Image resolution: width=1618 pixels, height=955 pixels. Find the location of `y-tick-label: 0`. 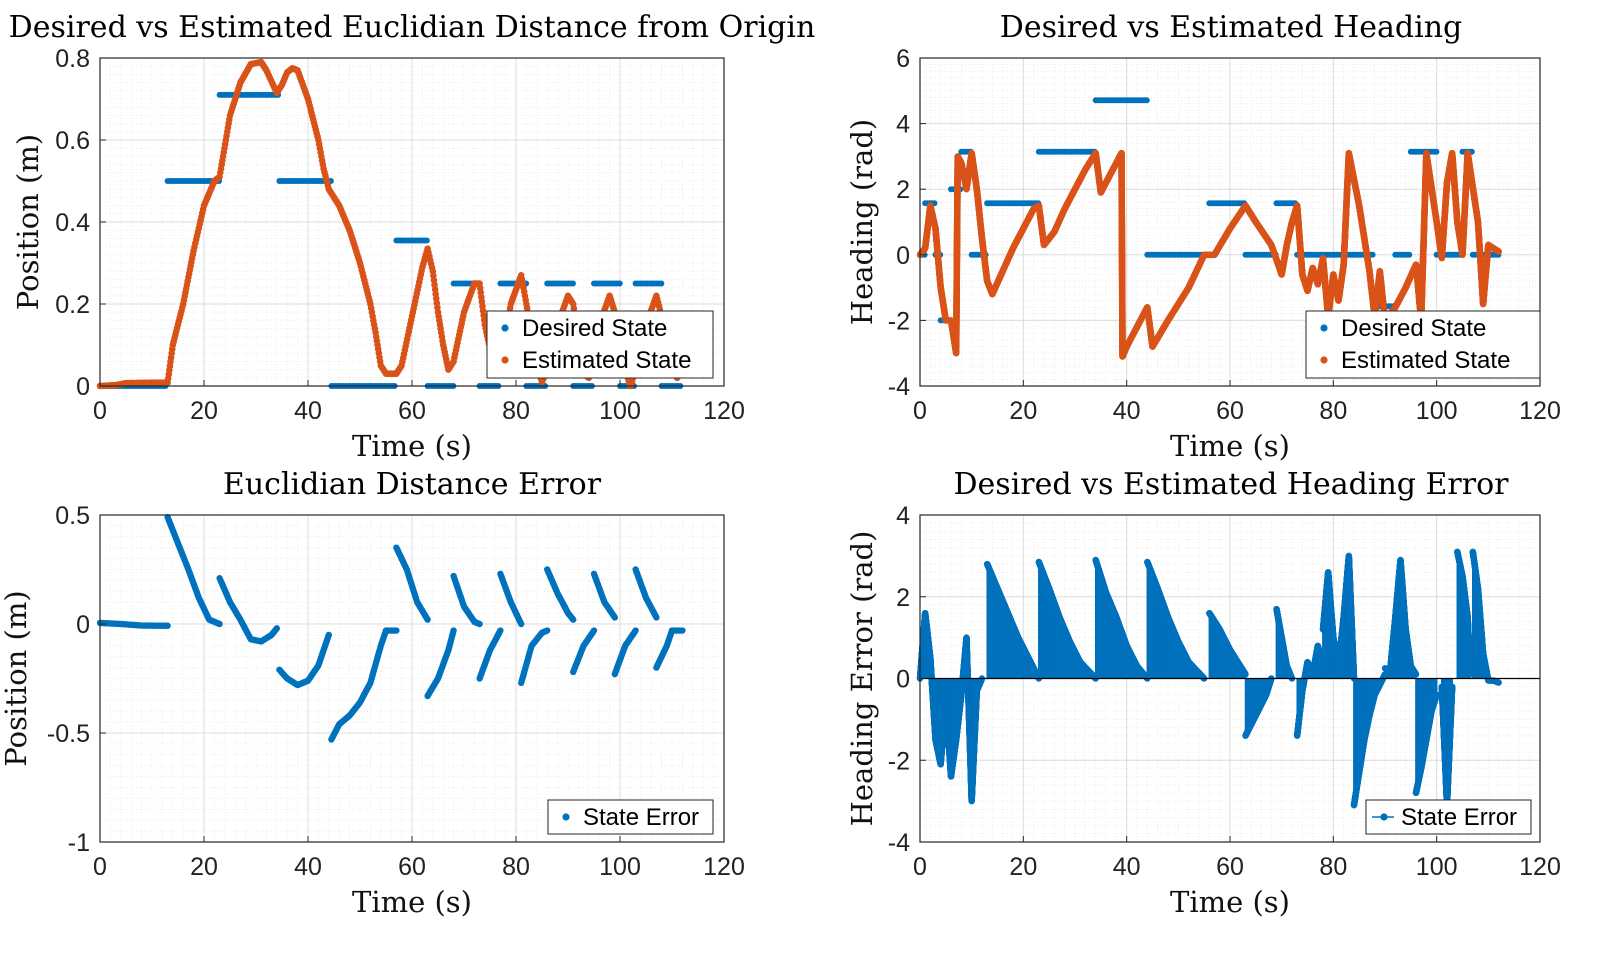

y-tick-label: 0 is located at coordinates (83, 387).